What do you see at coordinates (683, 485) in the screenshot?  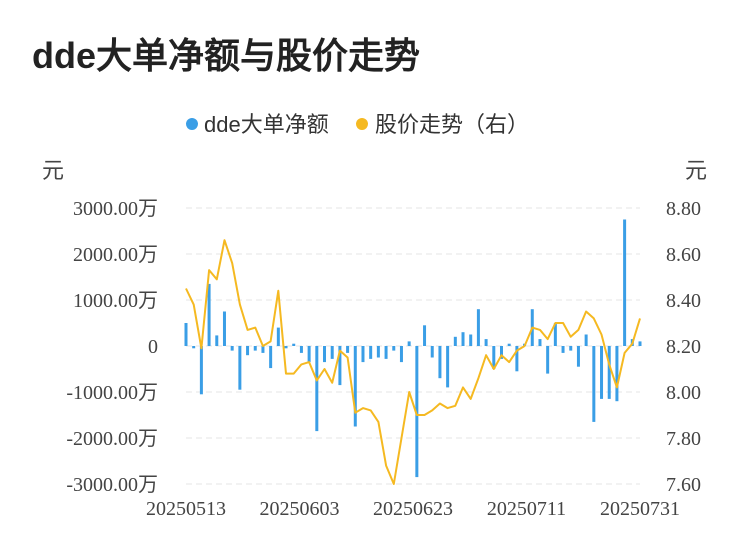 I see `y-right-tick-label: 7.60` at bounding box center [683, 485].